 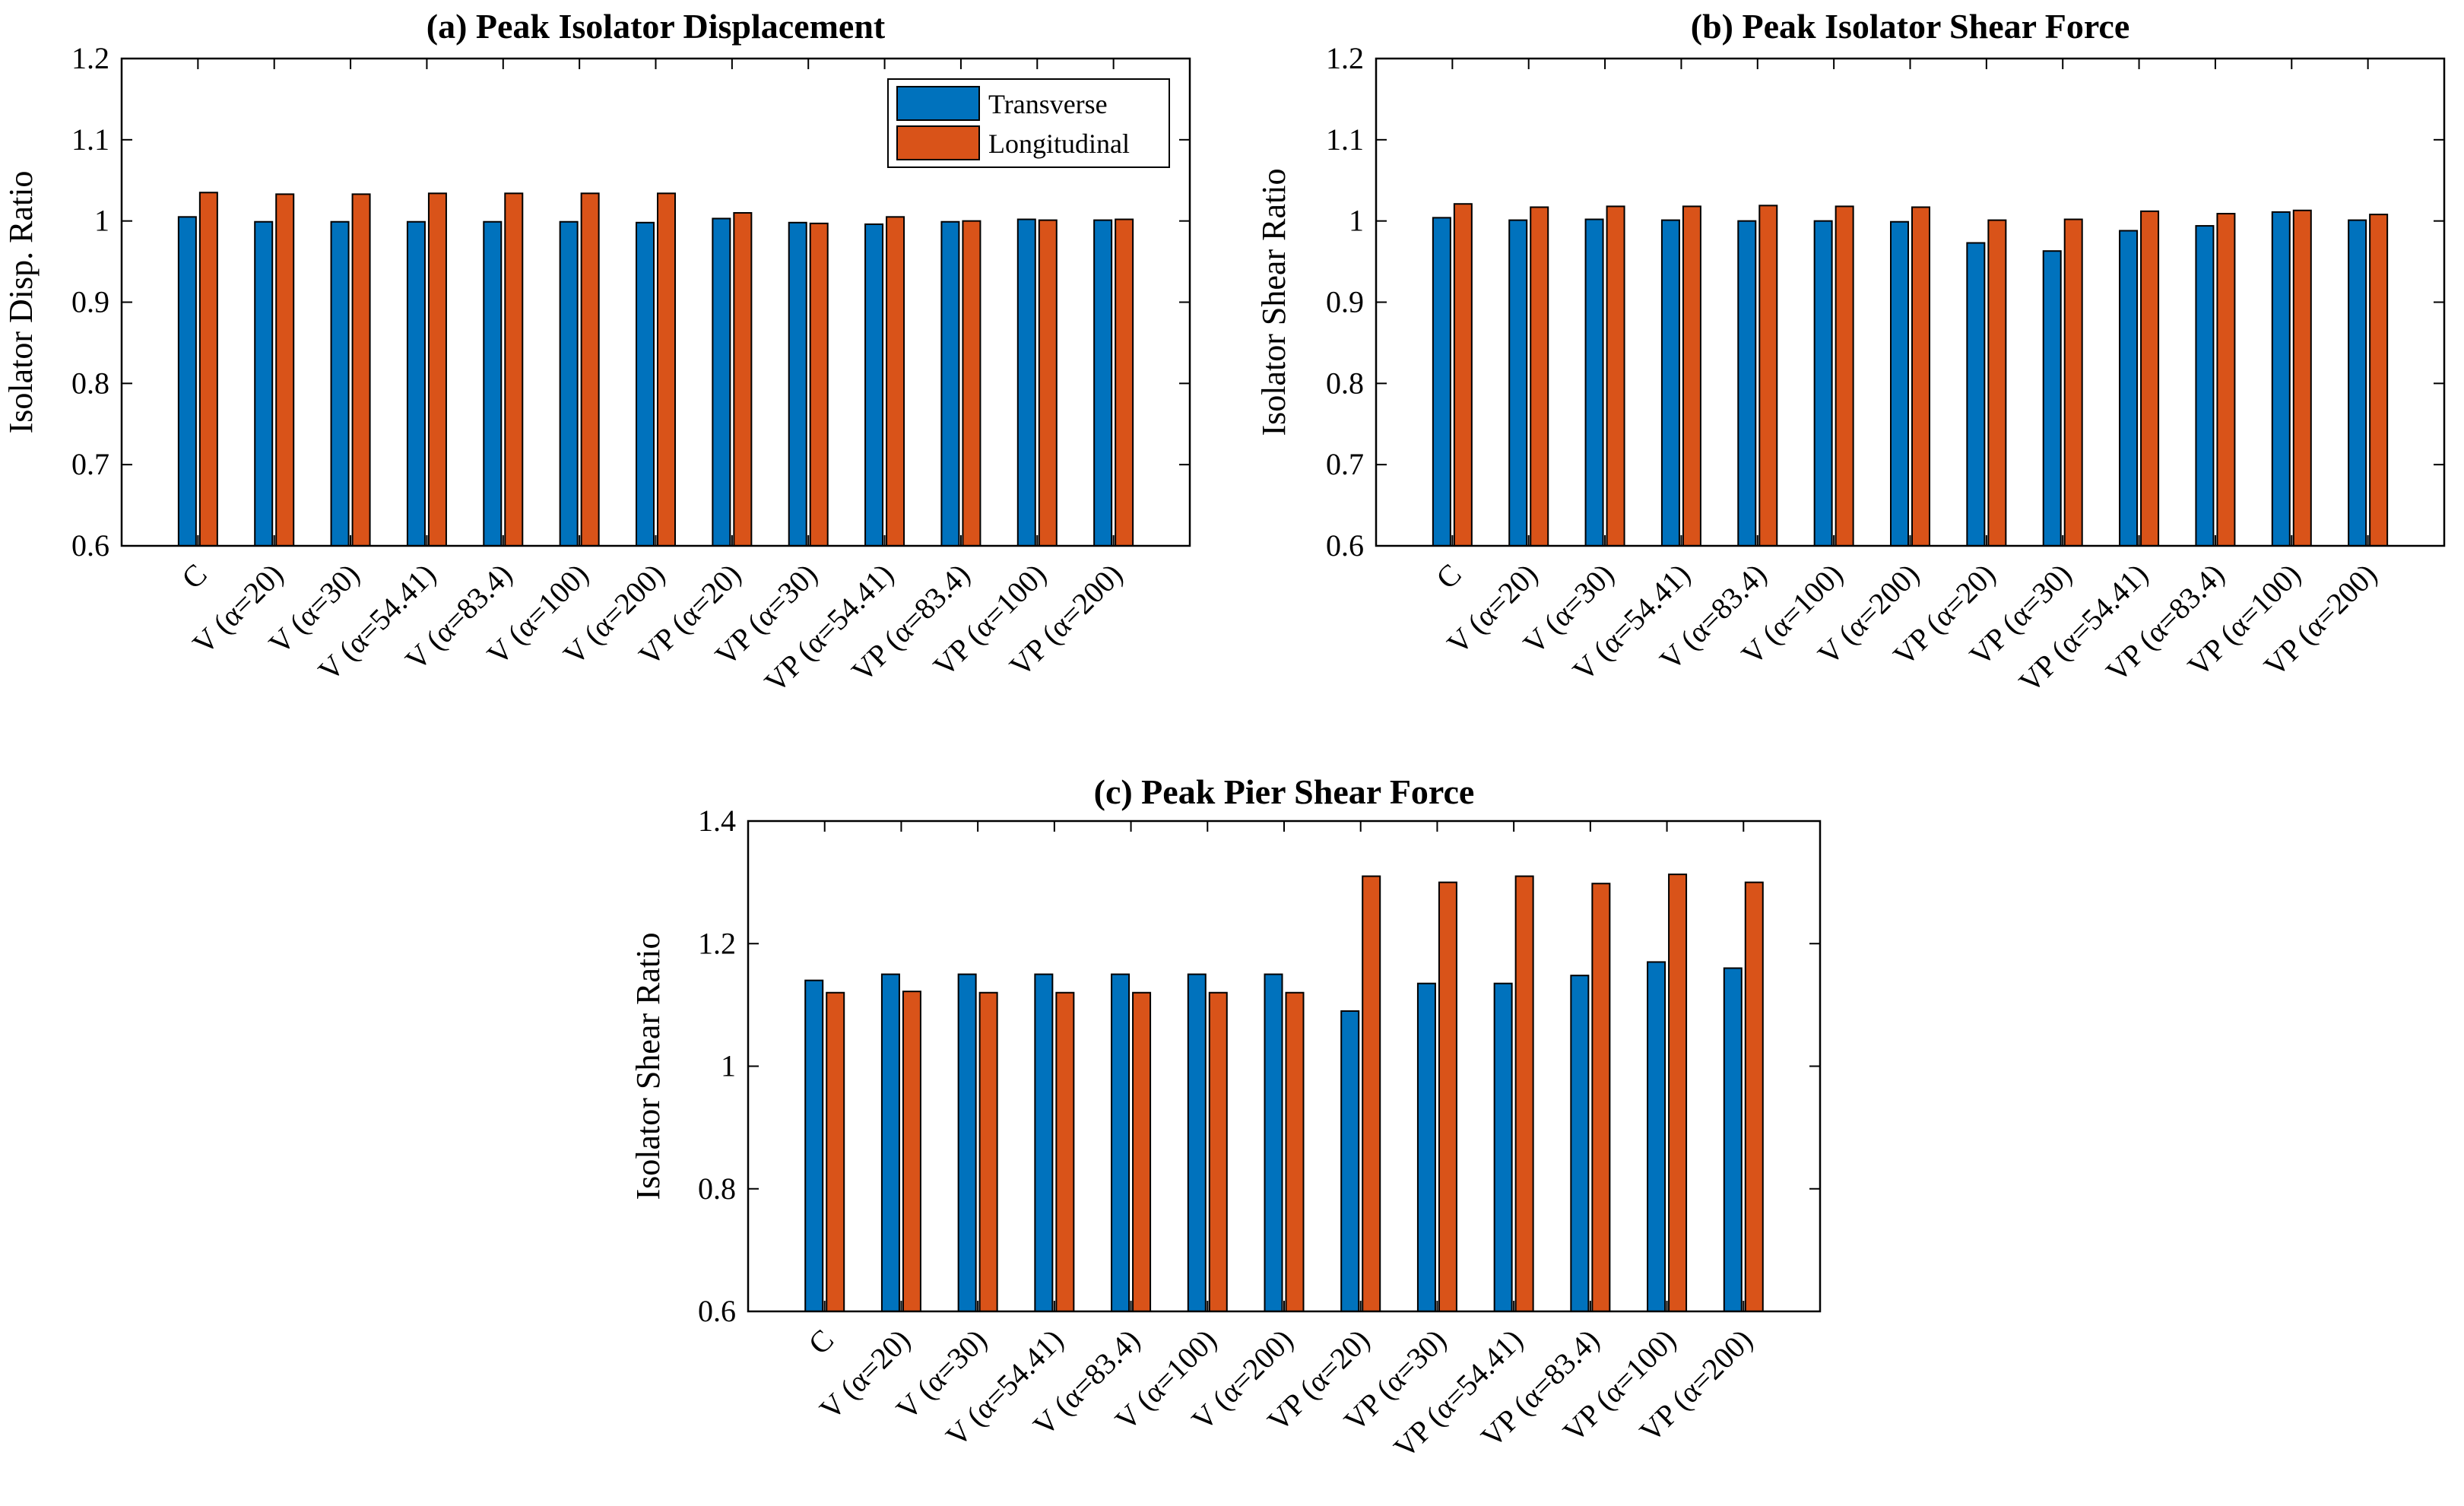 What do you see at coordinates (1059, 143) in the screenshot?
I see `legend-label-longitudinal: Longitudinal` at bounding box center [1059, 143].